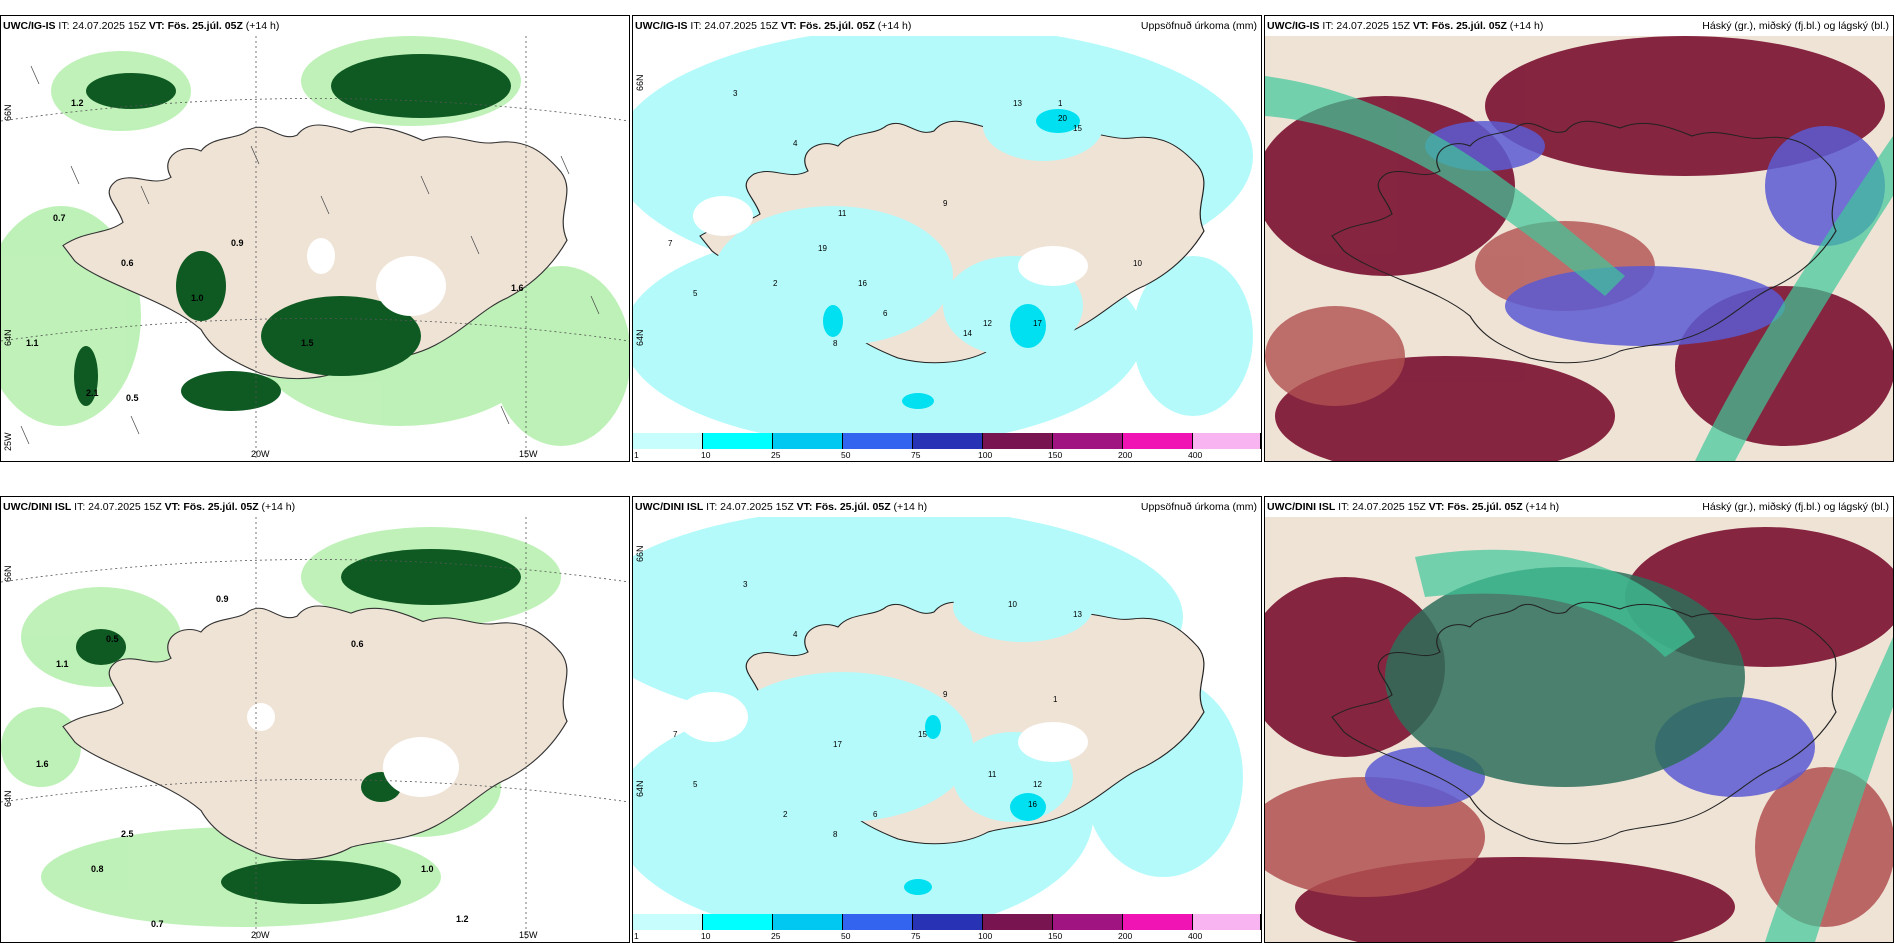 This screenshot has height=950, width=1900. I want to click on pcp-label: 1.2, so click(462, 919).